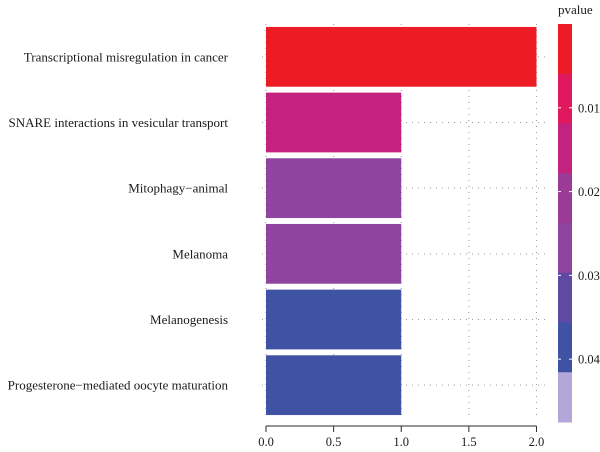 This screenshot has height=452, width=600. Describe the element at coordinates (589, 276) in the screenshot. I see `legend-tick-label: 0.03` at that location.